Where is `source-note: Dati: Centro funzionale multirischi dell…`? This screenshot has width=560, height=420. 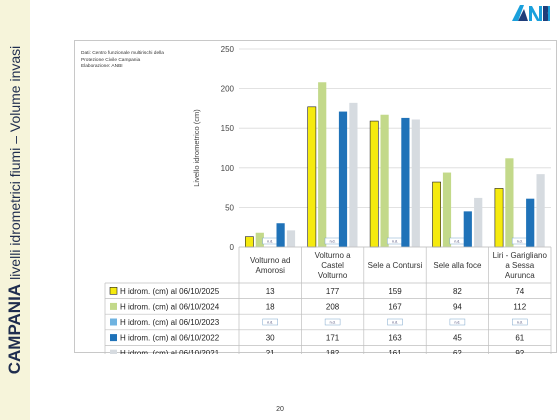
source-note: Dati: Centro funzionale multirischi dell… is located at coordinates (146, 61).